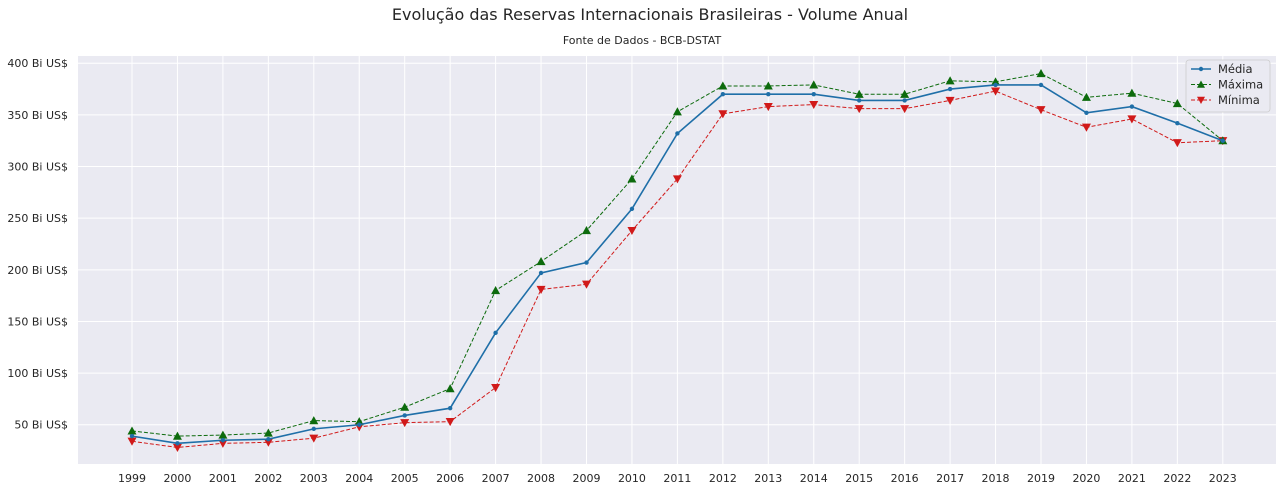 The width and height of the screenshot is (1284, 492). I want to click on legend-label: Máxima, so click(1240, 85).